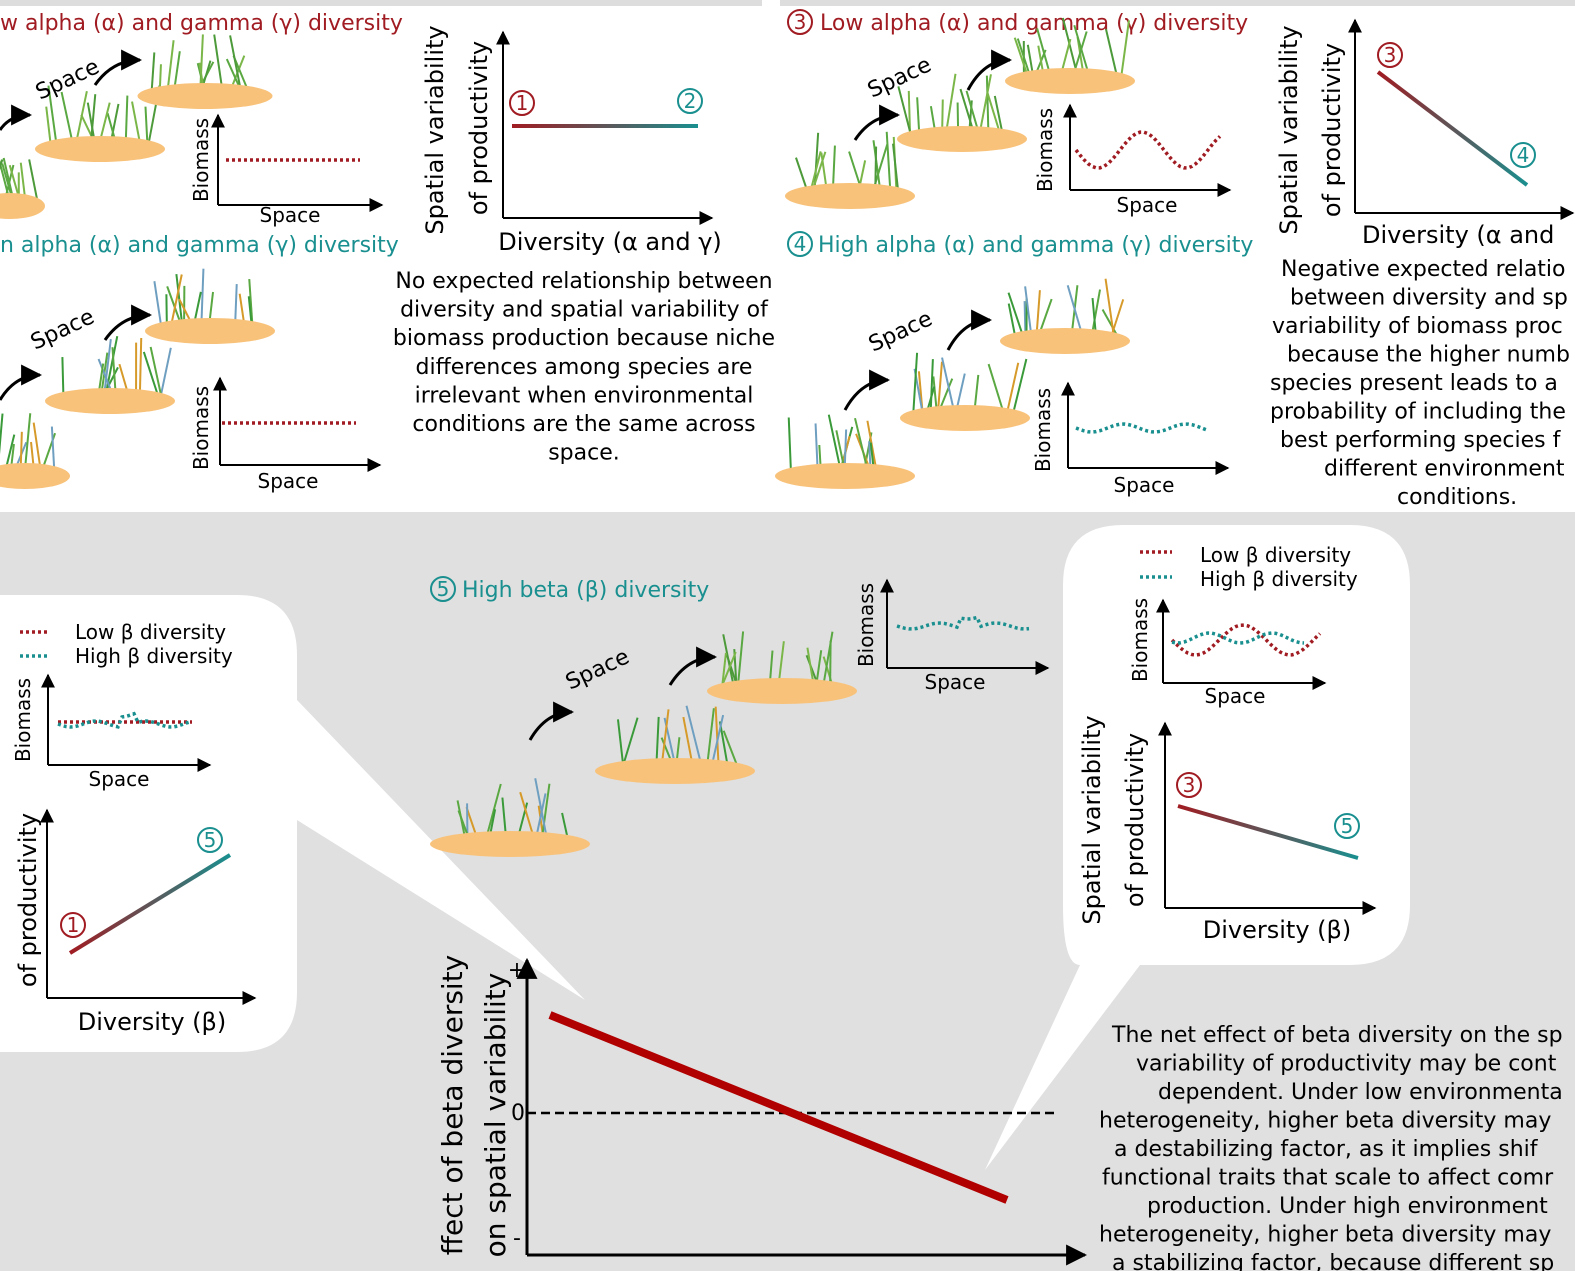 Image resolution: width=1575 pixels, height=1271 pixels. Describe the element at coordinates (517, 1238) in the screenshot. I see `tick-label: -` at that location.